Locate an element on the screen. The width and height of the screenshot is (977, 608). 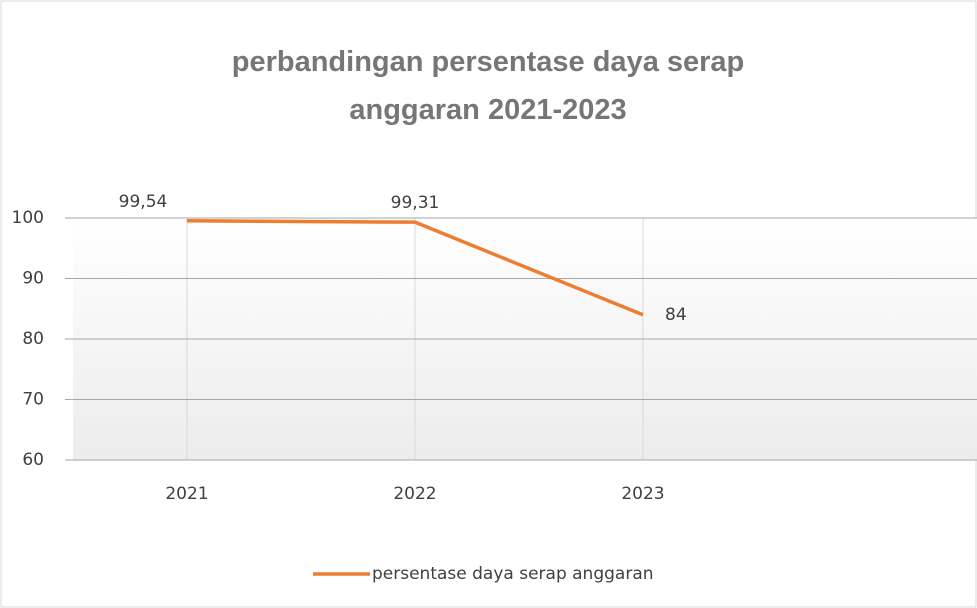
data-label: 99,54 is located at coordinates (143, 202).